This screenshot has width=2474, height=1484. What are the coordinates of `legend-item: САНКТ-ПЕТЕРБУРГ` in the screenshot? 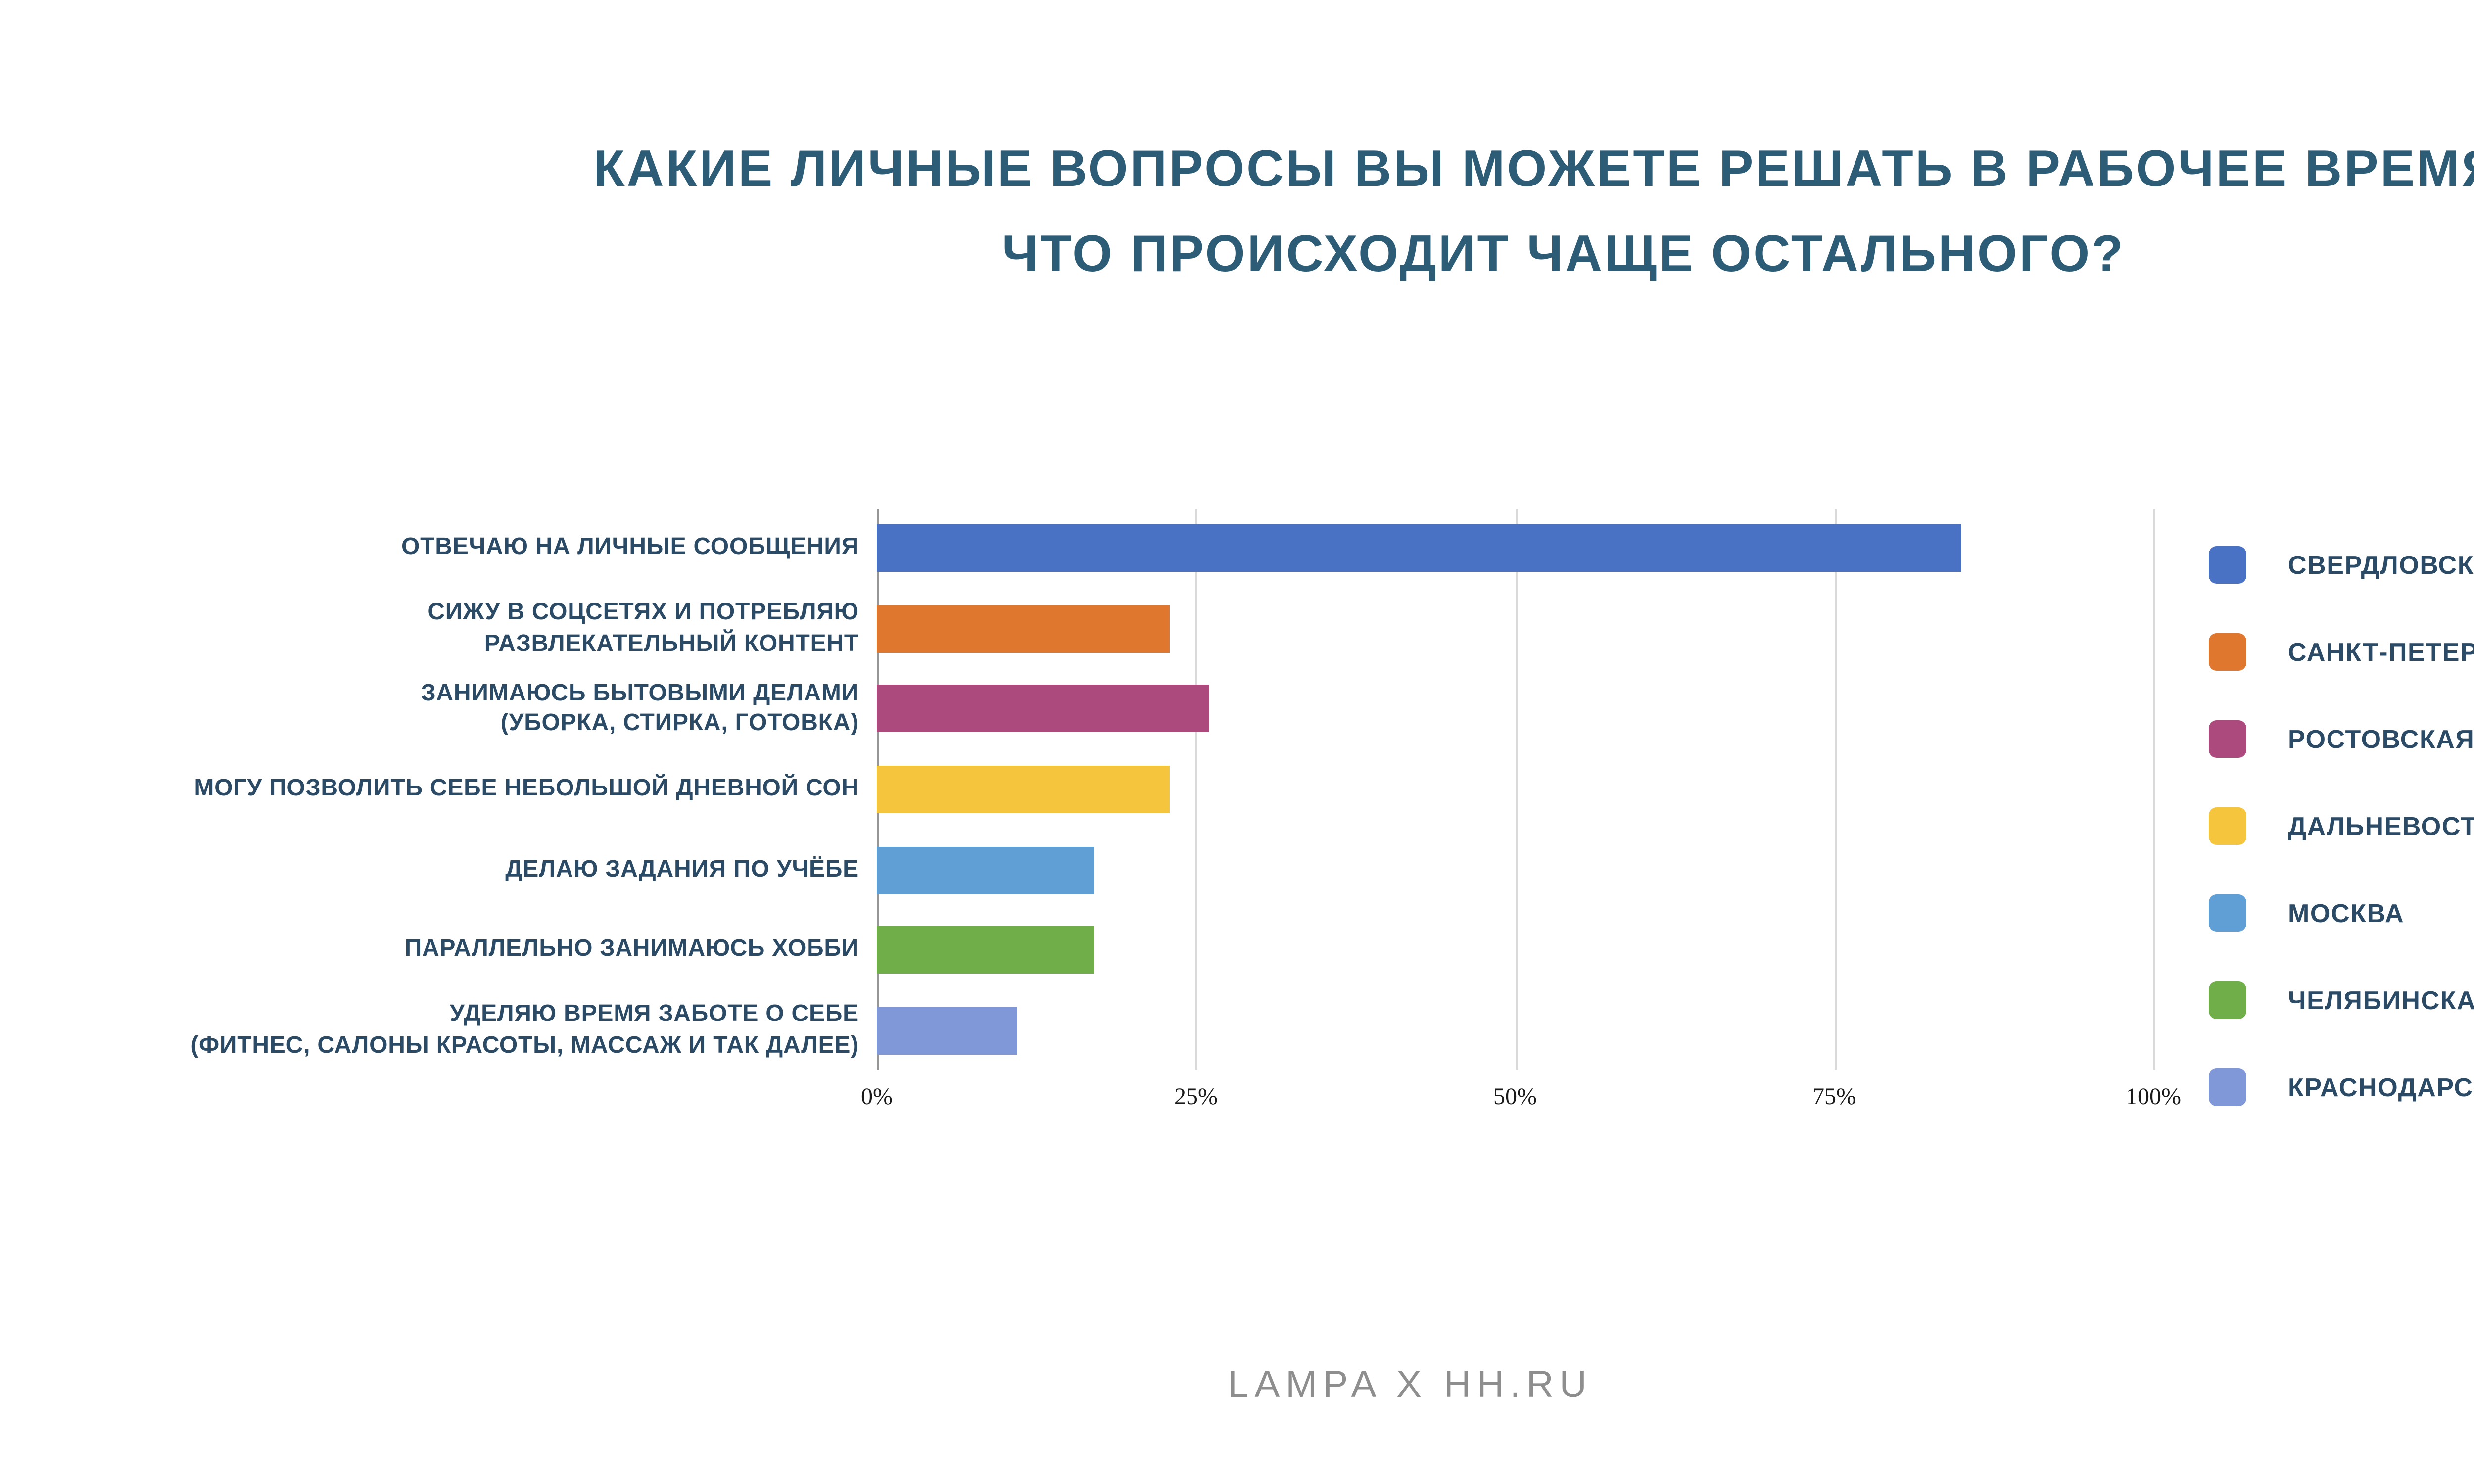 It's located at (2341, 651).